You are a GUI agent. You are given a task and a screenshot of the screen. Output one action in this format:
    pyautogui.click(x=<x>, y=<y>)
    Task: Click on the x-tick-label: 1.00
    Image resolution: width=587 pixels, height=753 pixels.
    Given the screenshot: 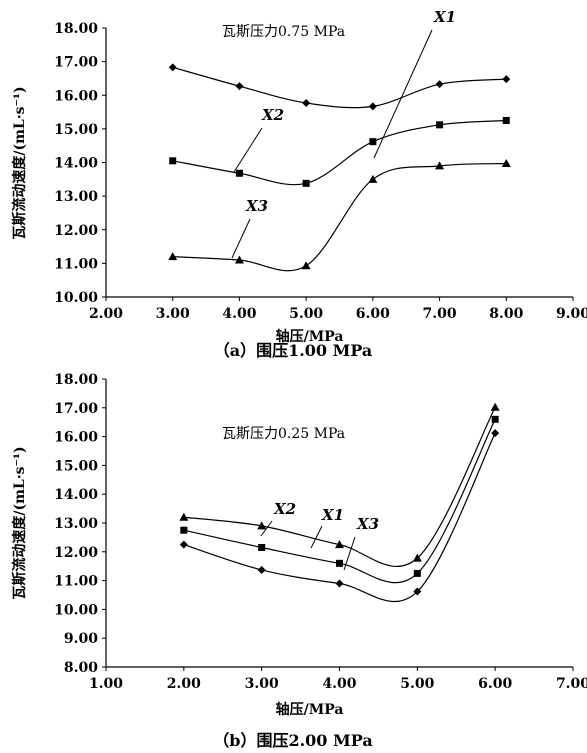 What is the action you would take?
    pyautogui.click(x=106, y=684)
    